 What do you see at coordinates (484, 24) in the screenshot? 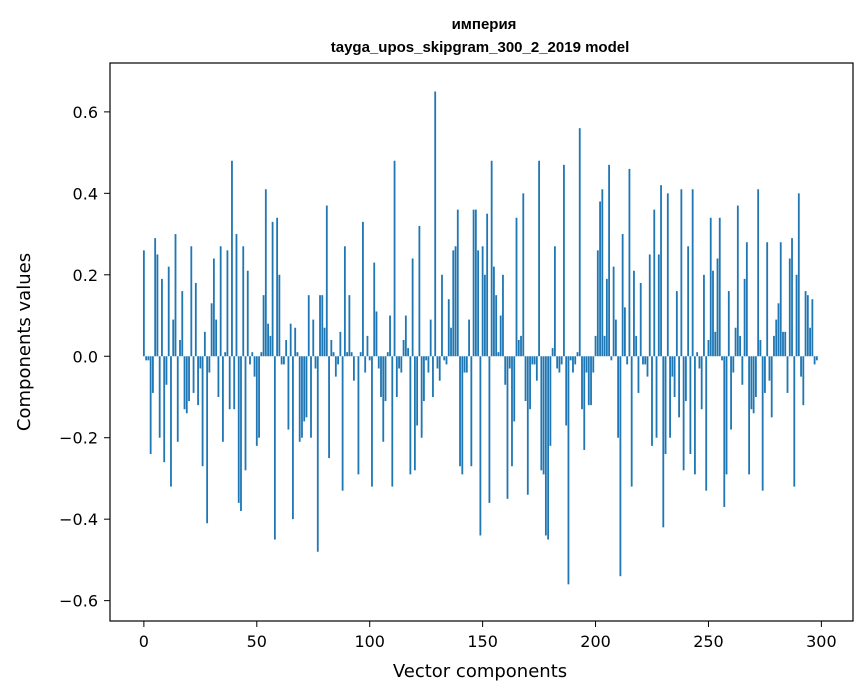
I see `chart-title: империя` at bounding box center [484, 24].